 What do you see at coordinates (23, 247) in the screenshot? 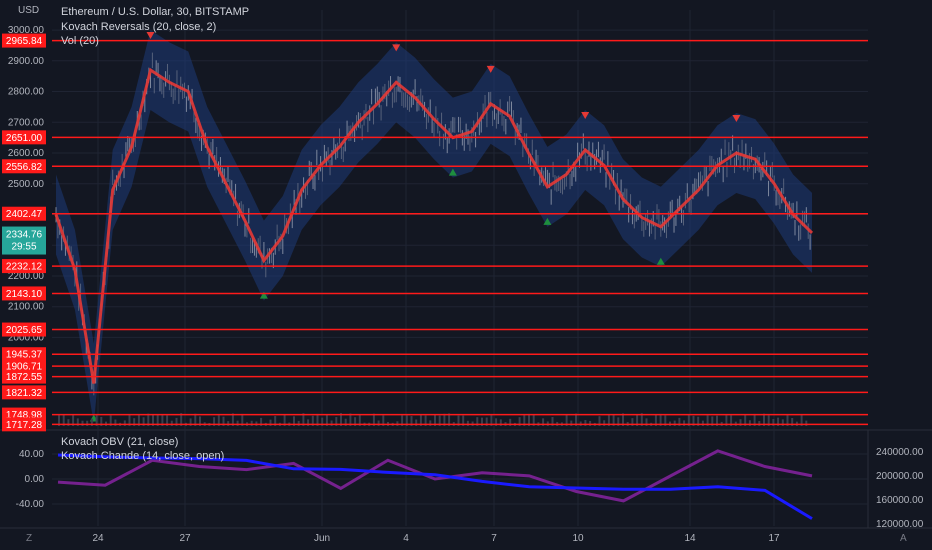
I see `bar-countdown: 29:55` at bounding box center [23, 247].